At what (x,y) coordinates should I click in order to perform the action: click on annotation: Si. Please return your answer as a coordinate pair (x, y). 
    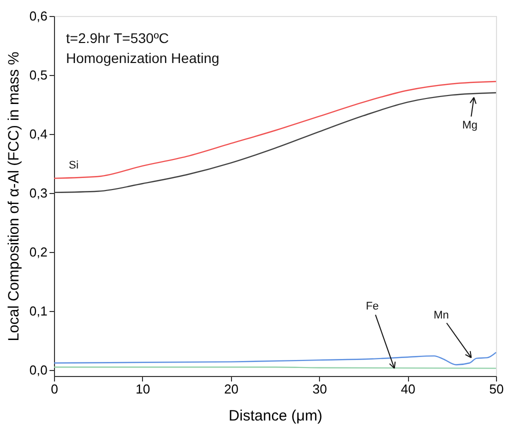
    Looking at the image, I should click on (73, 165).